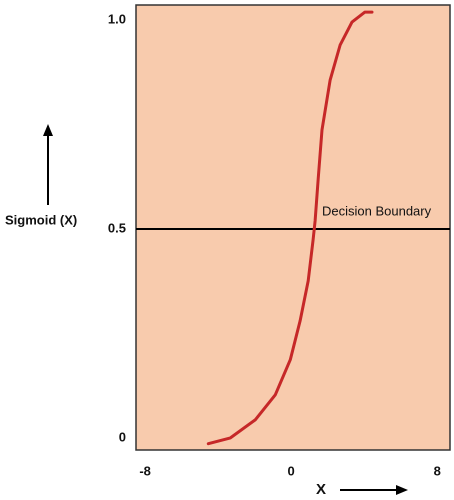 This screenshot has width=454, height=500. Describe the element at coordinates (122, 436) in the screenshot. I see `y-tick-label: 0` at that location.